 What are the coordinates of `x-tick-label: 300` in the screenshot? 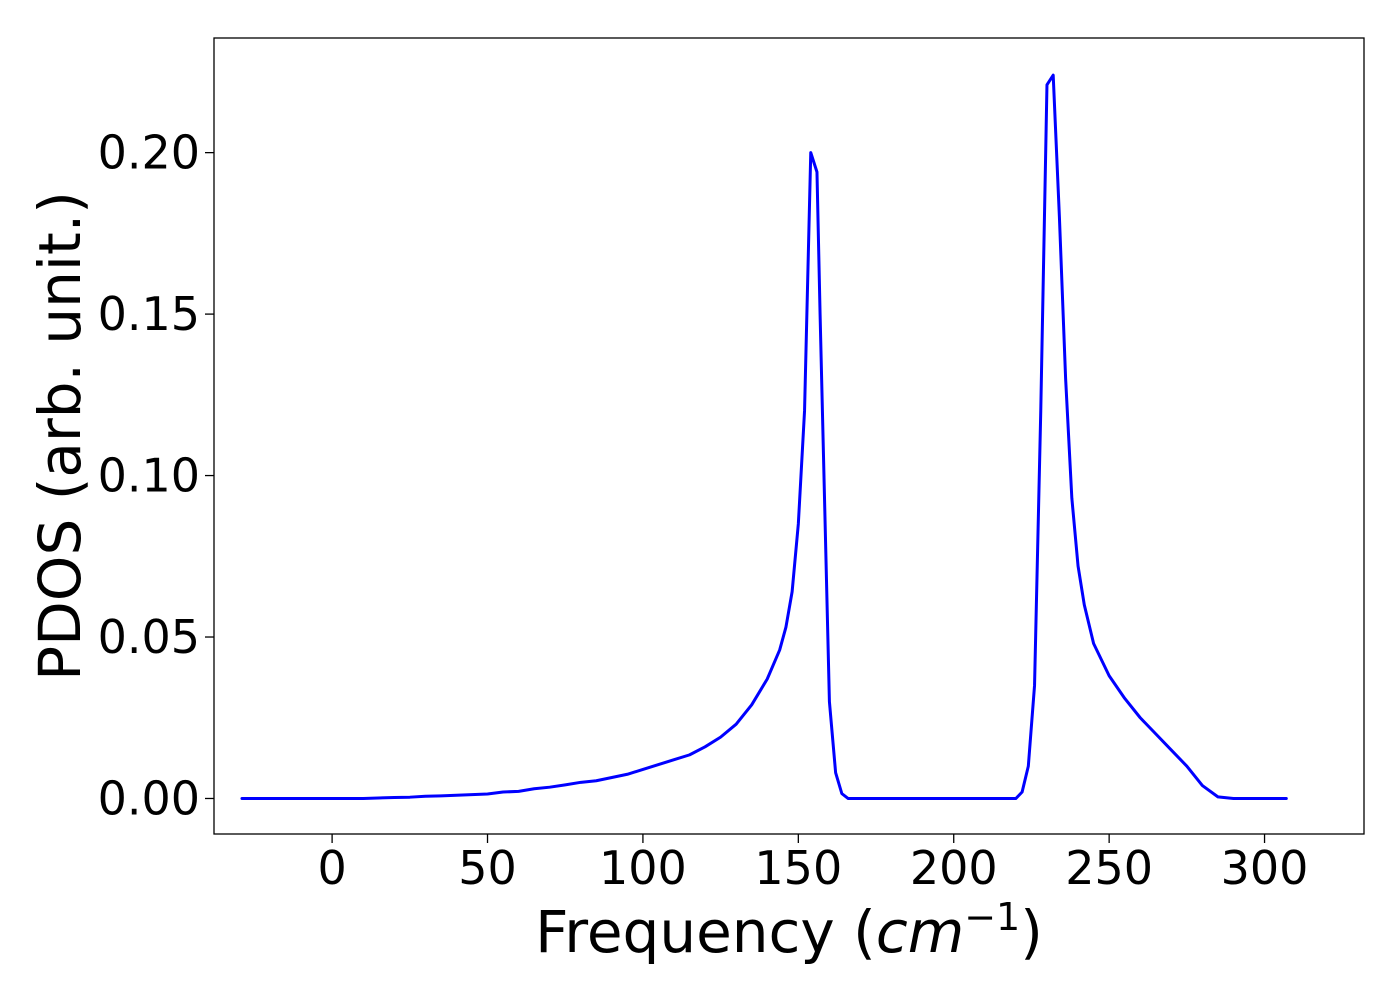 It's located at (1265, 868).